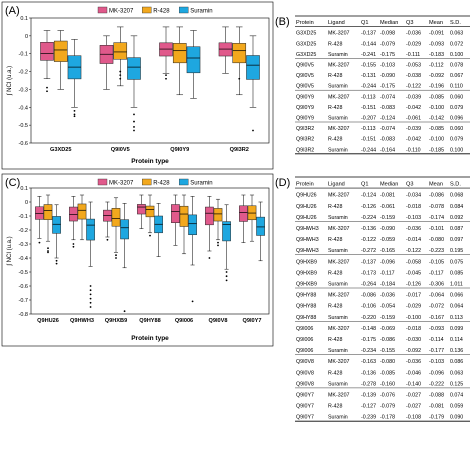  Describe the element at coordinates (387, 262) in the screenshot. I see `table-cell: -0.096` at that location.